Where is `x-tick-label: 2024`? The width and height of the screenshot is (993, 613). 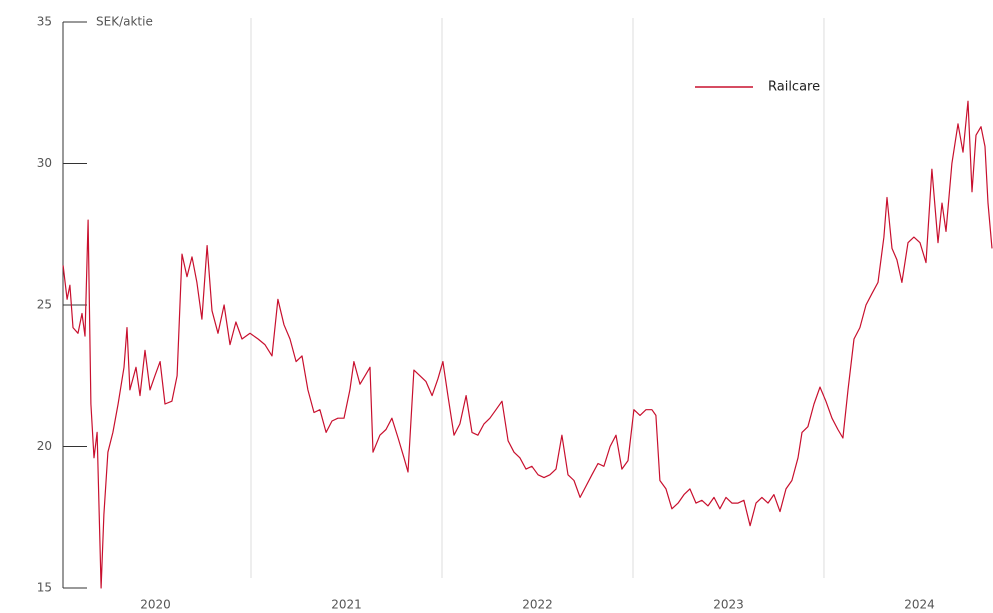 x-tick-label: 2024 is located at coordinates (919, 605).